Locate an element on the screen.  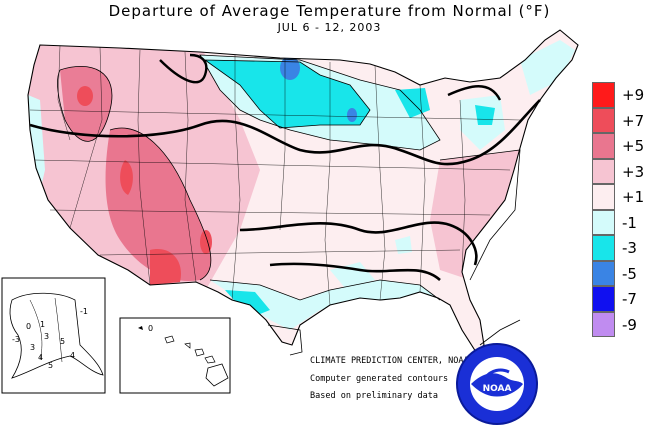
legend-row: +9 is located at coordinates (623, 95).